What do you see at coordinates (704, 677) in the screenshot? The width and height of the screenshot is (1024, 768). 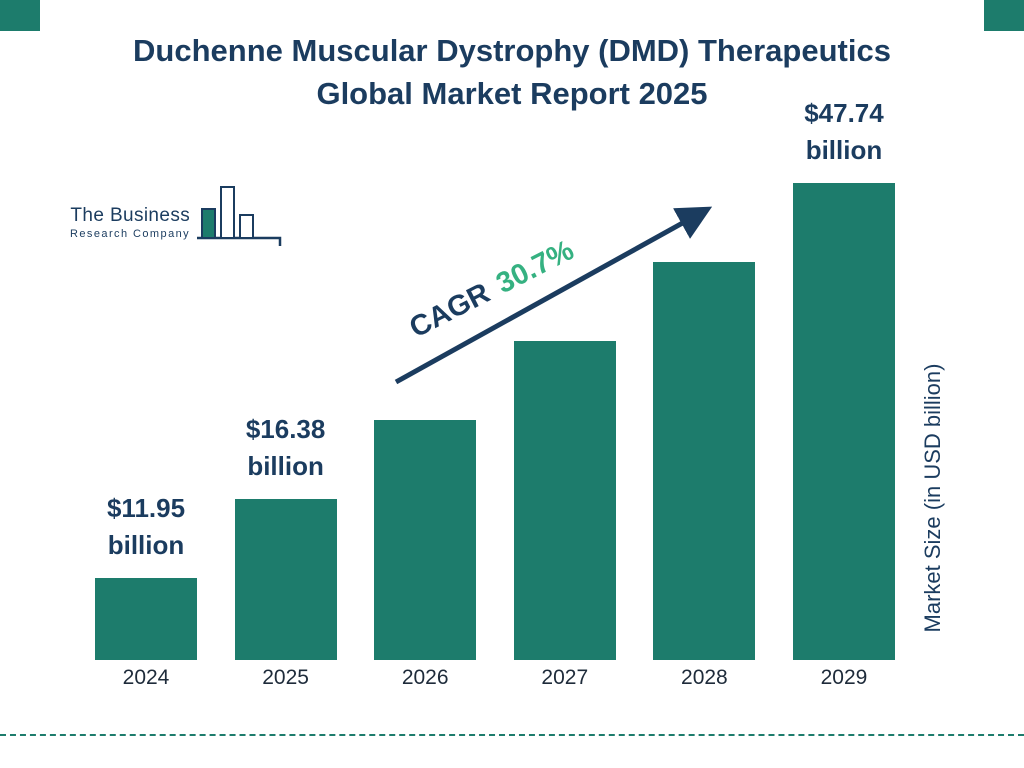 I see `x-axis-label-2028: 2028` at bounding box center [704, 677].